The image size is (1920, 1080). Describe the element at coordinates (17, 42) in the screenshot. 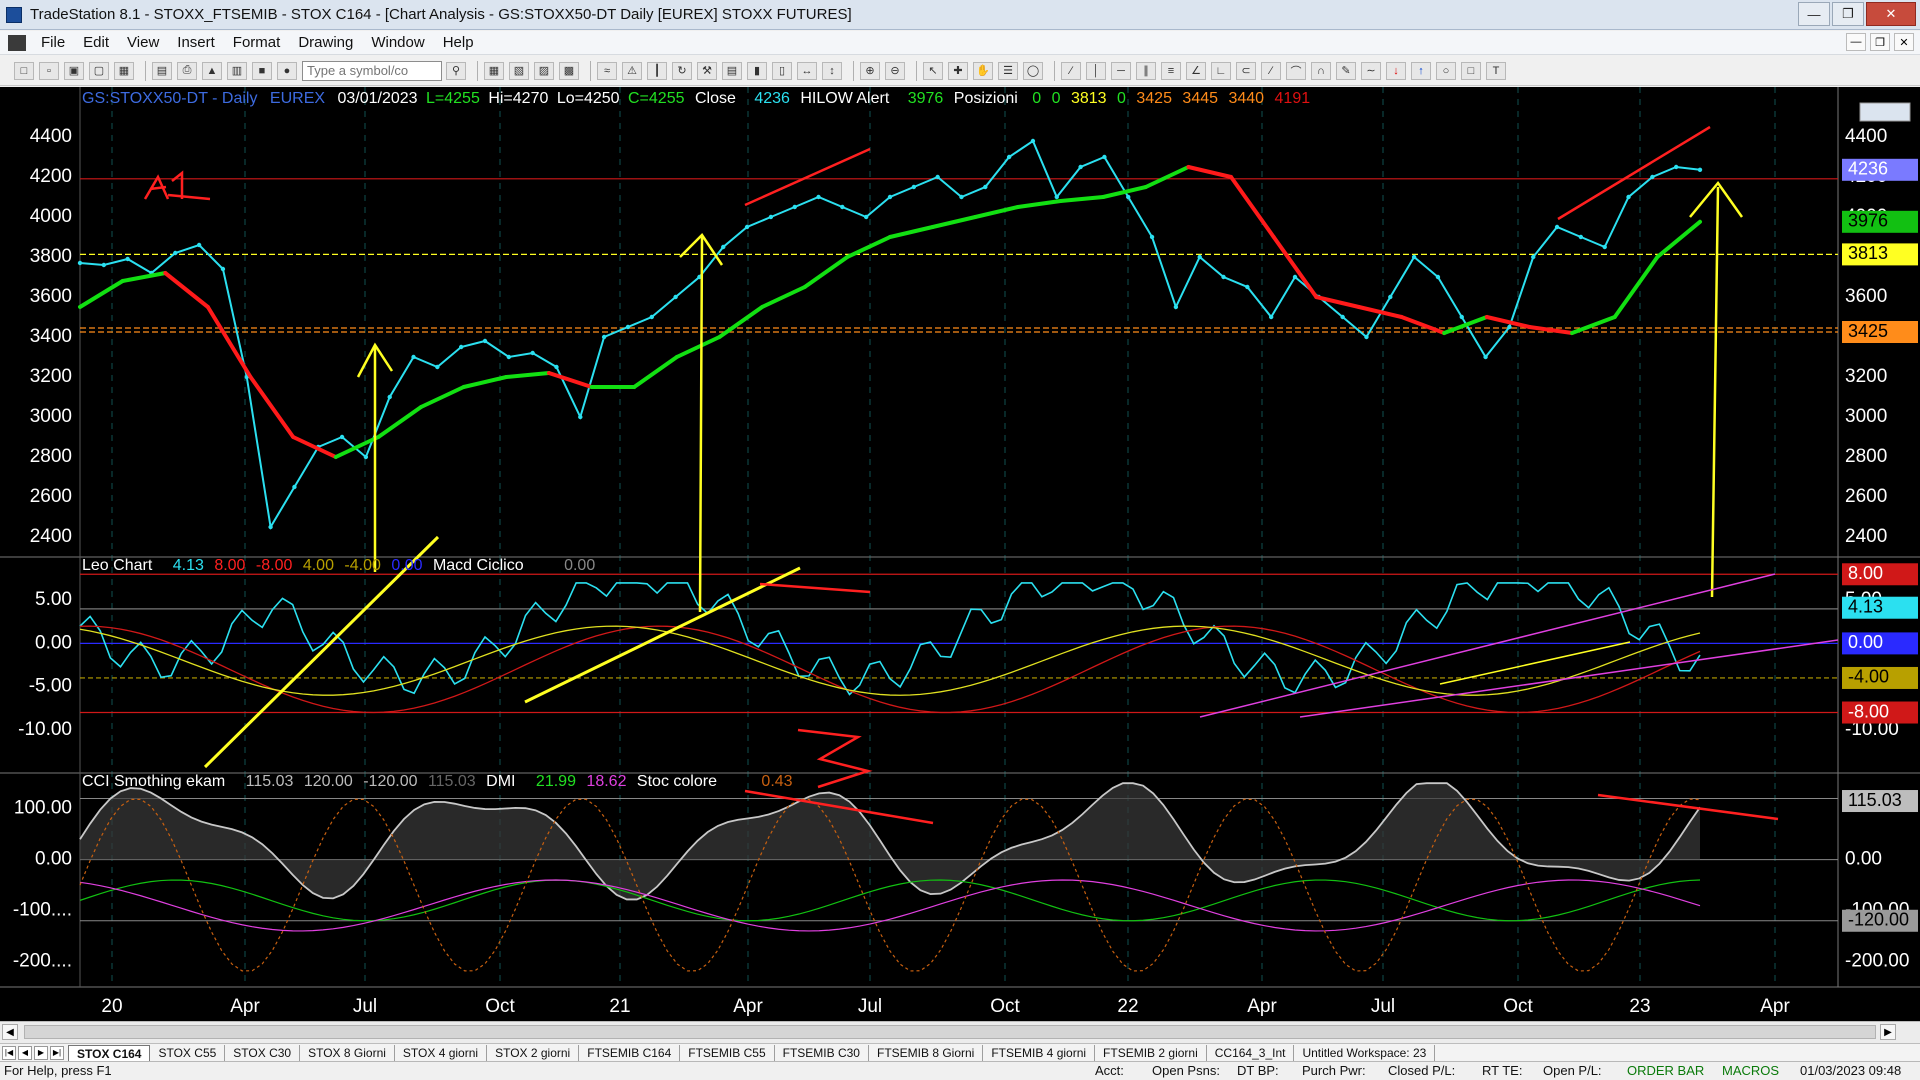

I see `chart-window-icon` at that location.